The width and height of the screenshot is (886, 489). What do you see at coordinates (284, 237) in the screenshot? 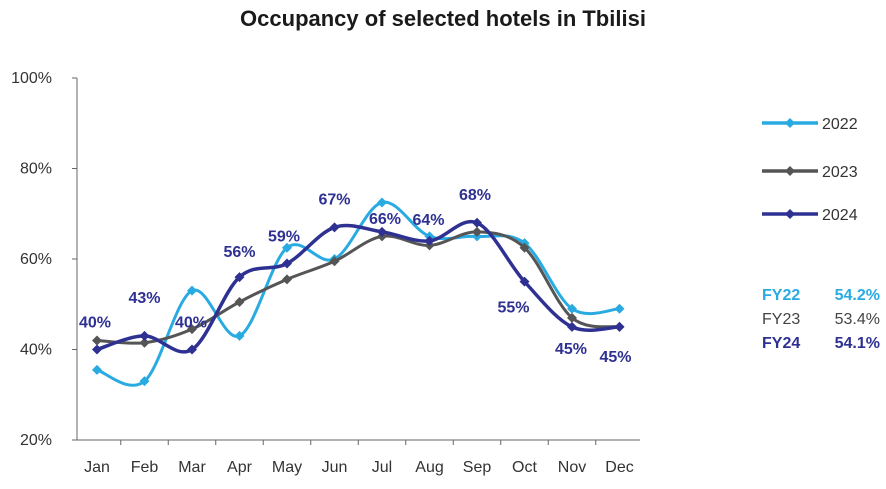
I see `data-label: 59%` at bounding box center [284, 237].